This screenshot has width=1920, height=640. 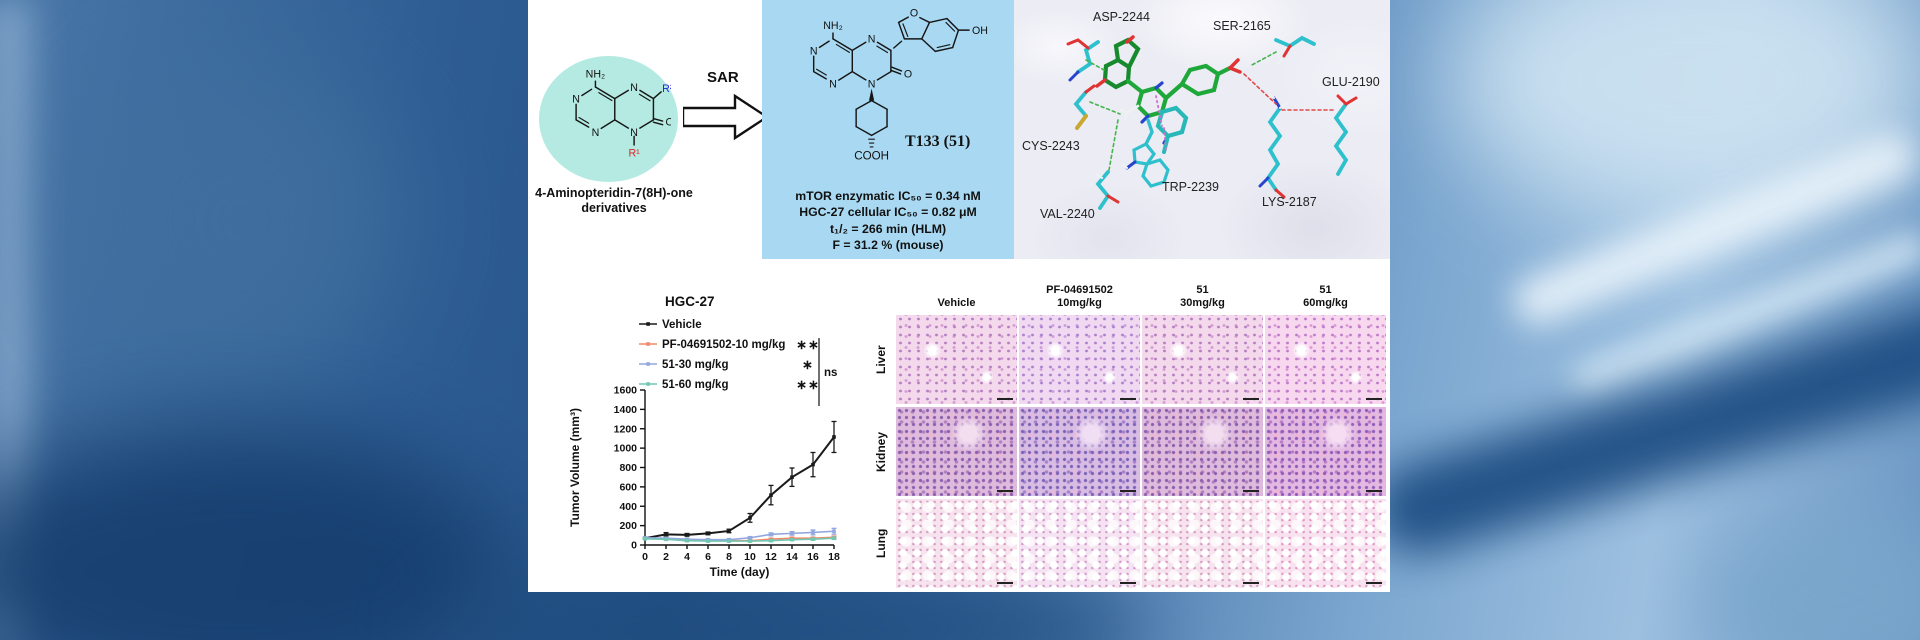 What do you see at coordinates (628, 468) in the screenshot?
I see `y-tick-label: 800` at bounding box center [628, 468].